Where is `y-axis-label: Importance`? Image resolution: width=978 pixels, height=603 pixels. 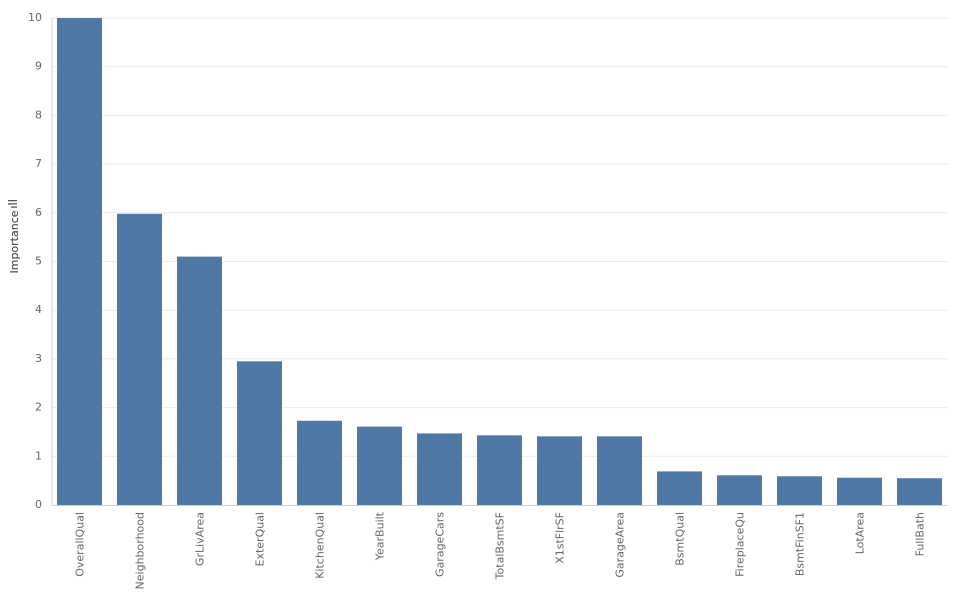 y-axis-label: Importance is located at coordinates (14, 241).